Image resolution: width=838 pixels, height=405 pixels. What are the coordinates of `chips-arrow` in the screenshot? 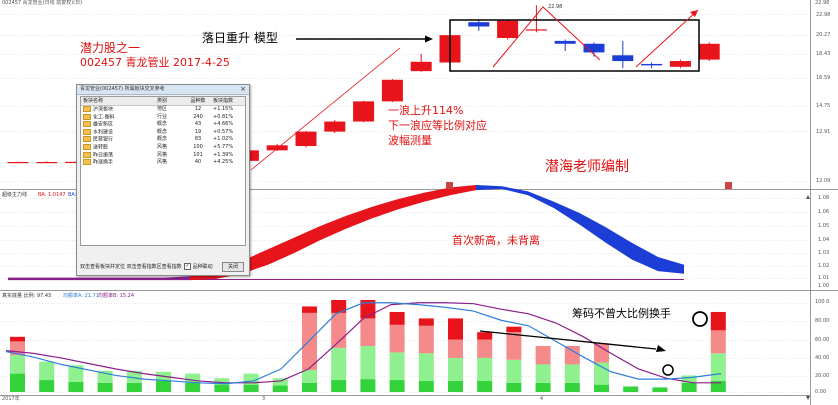 It's located at (568, 340).